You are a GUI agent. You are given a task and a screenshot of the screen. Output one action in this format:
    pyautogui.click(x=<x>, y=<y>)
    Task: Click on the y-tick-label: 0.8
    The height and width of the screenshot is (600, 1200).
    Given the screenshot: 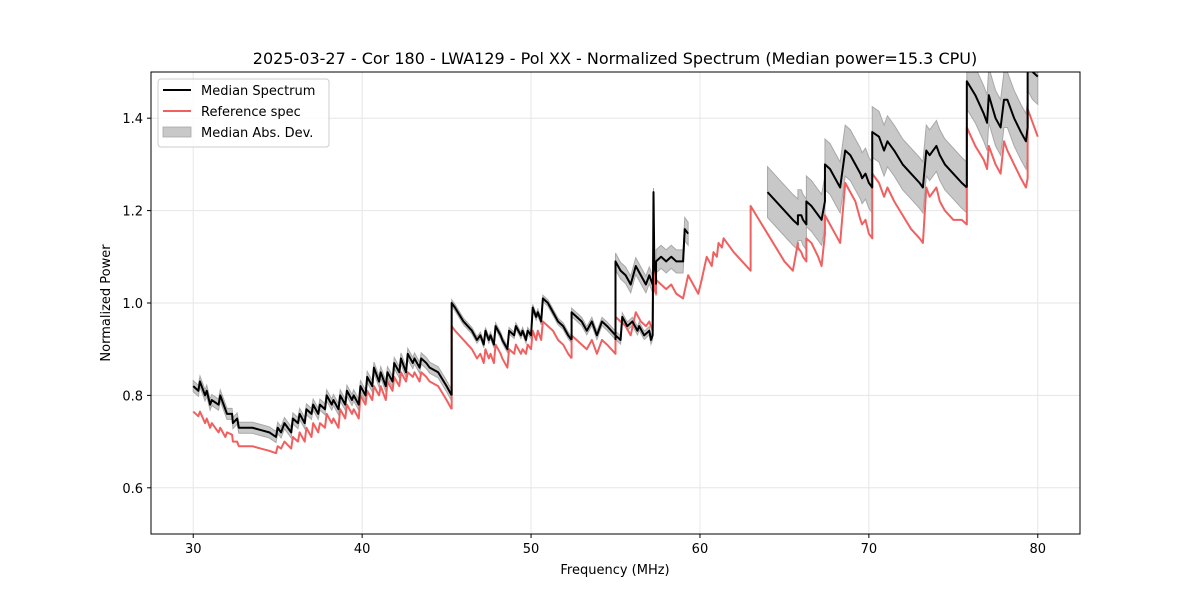 What is the action you would take?
    pyautogui.click(x=132, y=396)
    